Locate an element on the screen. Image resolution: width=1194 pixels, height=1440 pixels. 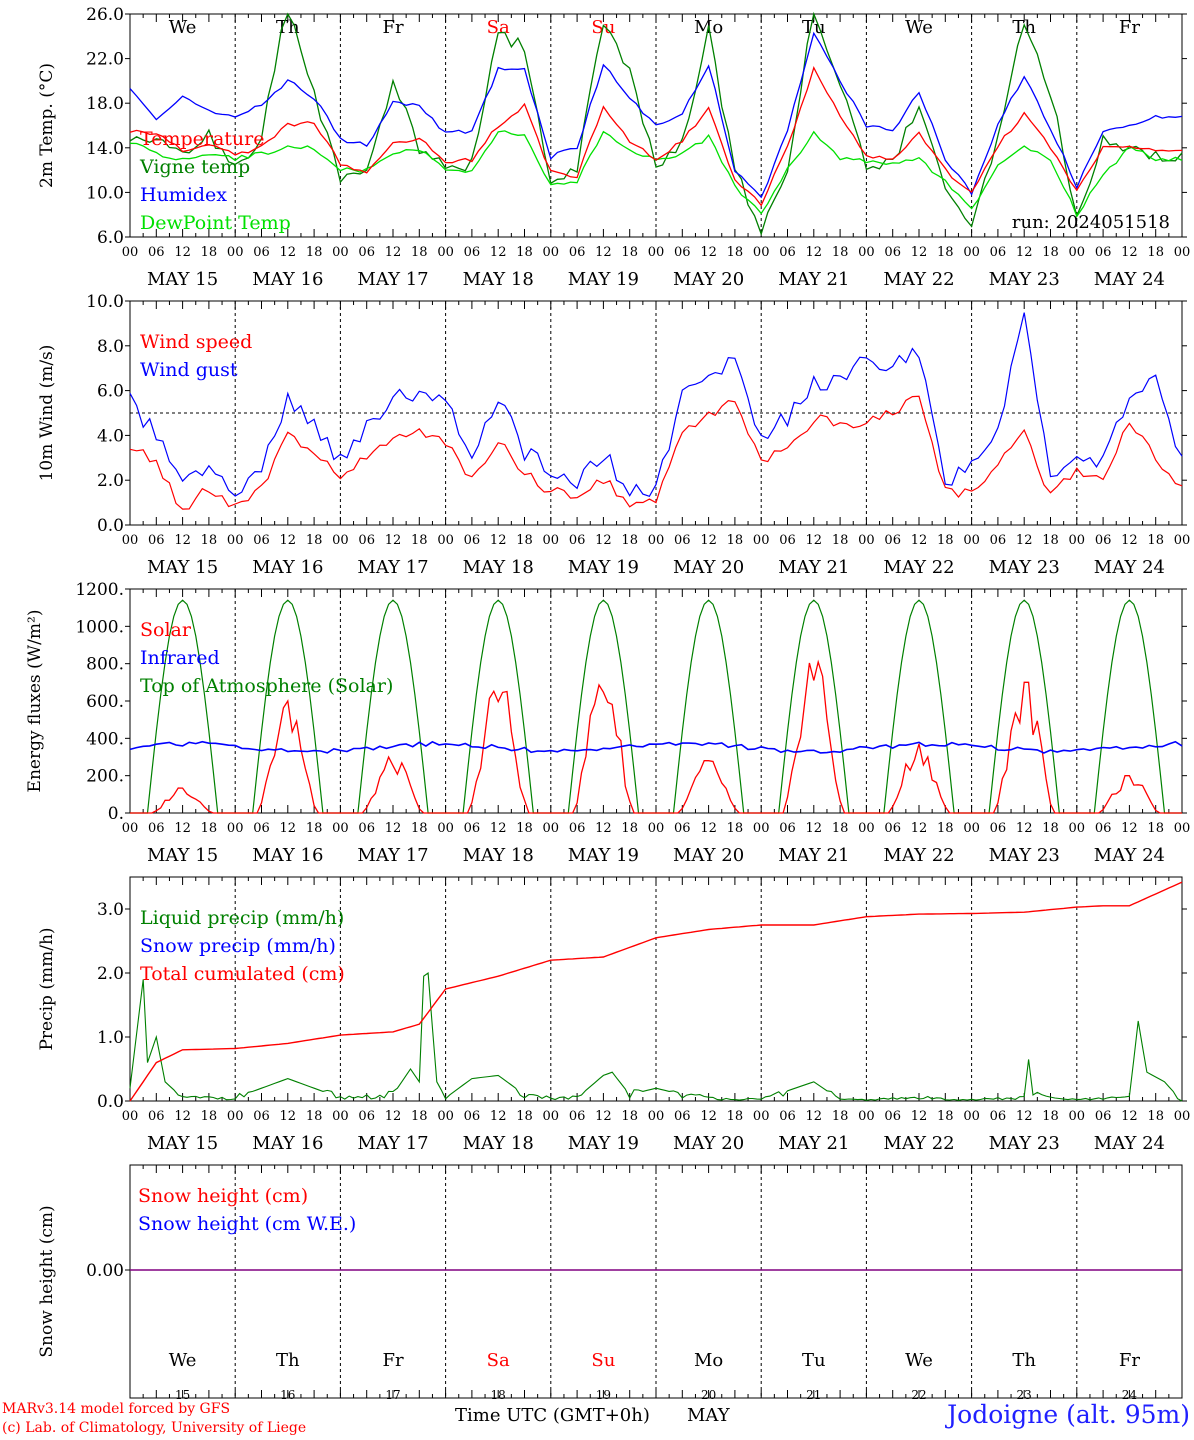
day-number-label: 20 is located at coordinates (708, 1395).